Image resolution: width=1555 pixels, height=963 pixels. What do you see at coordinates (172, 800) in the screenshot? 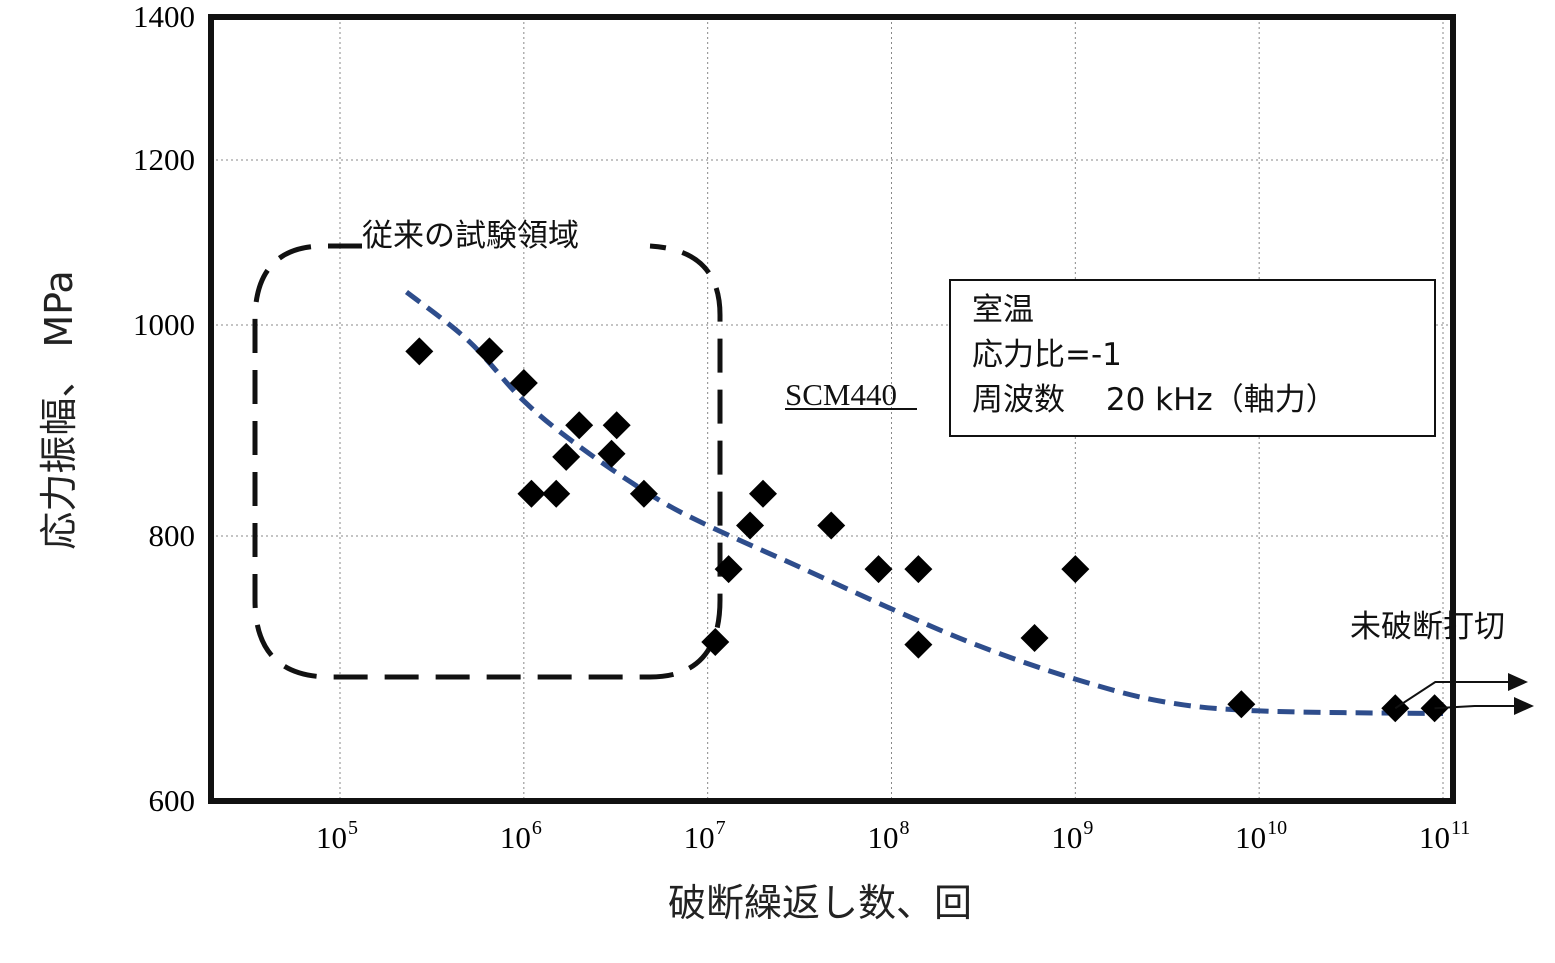
I see `y-tick-label: 600` at bounding box center [172, 800].